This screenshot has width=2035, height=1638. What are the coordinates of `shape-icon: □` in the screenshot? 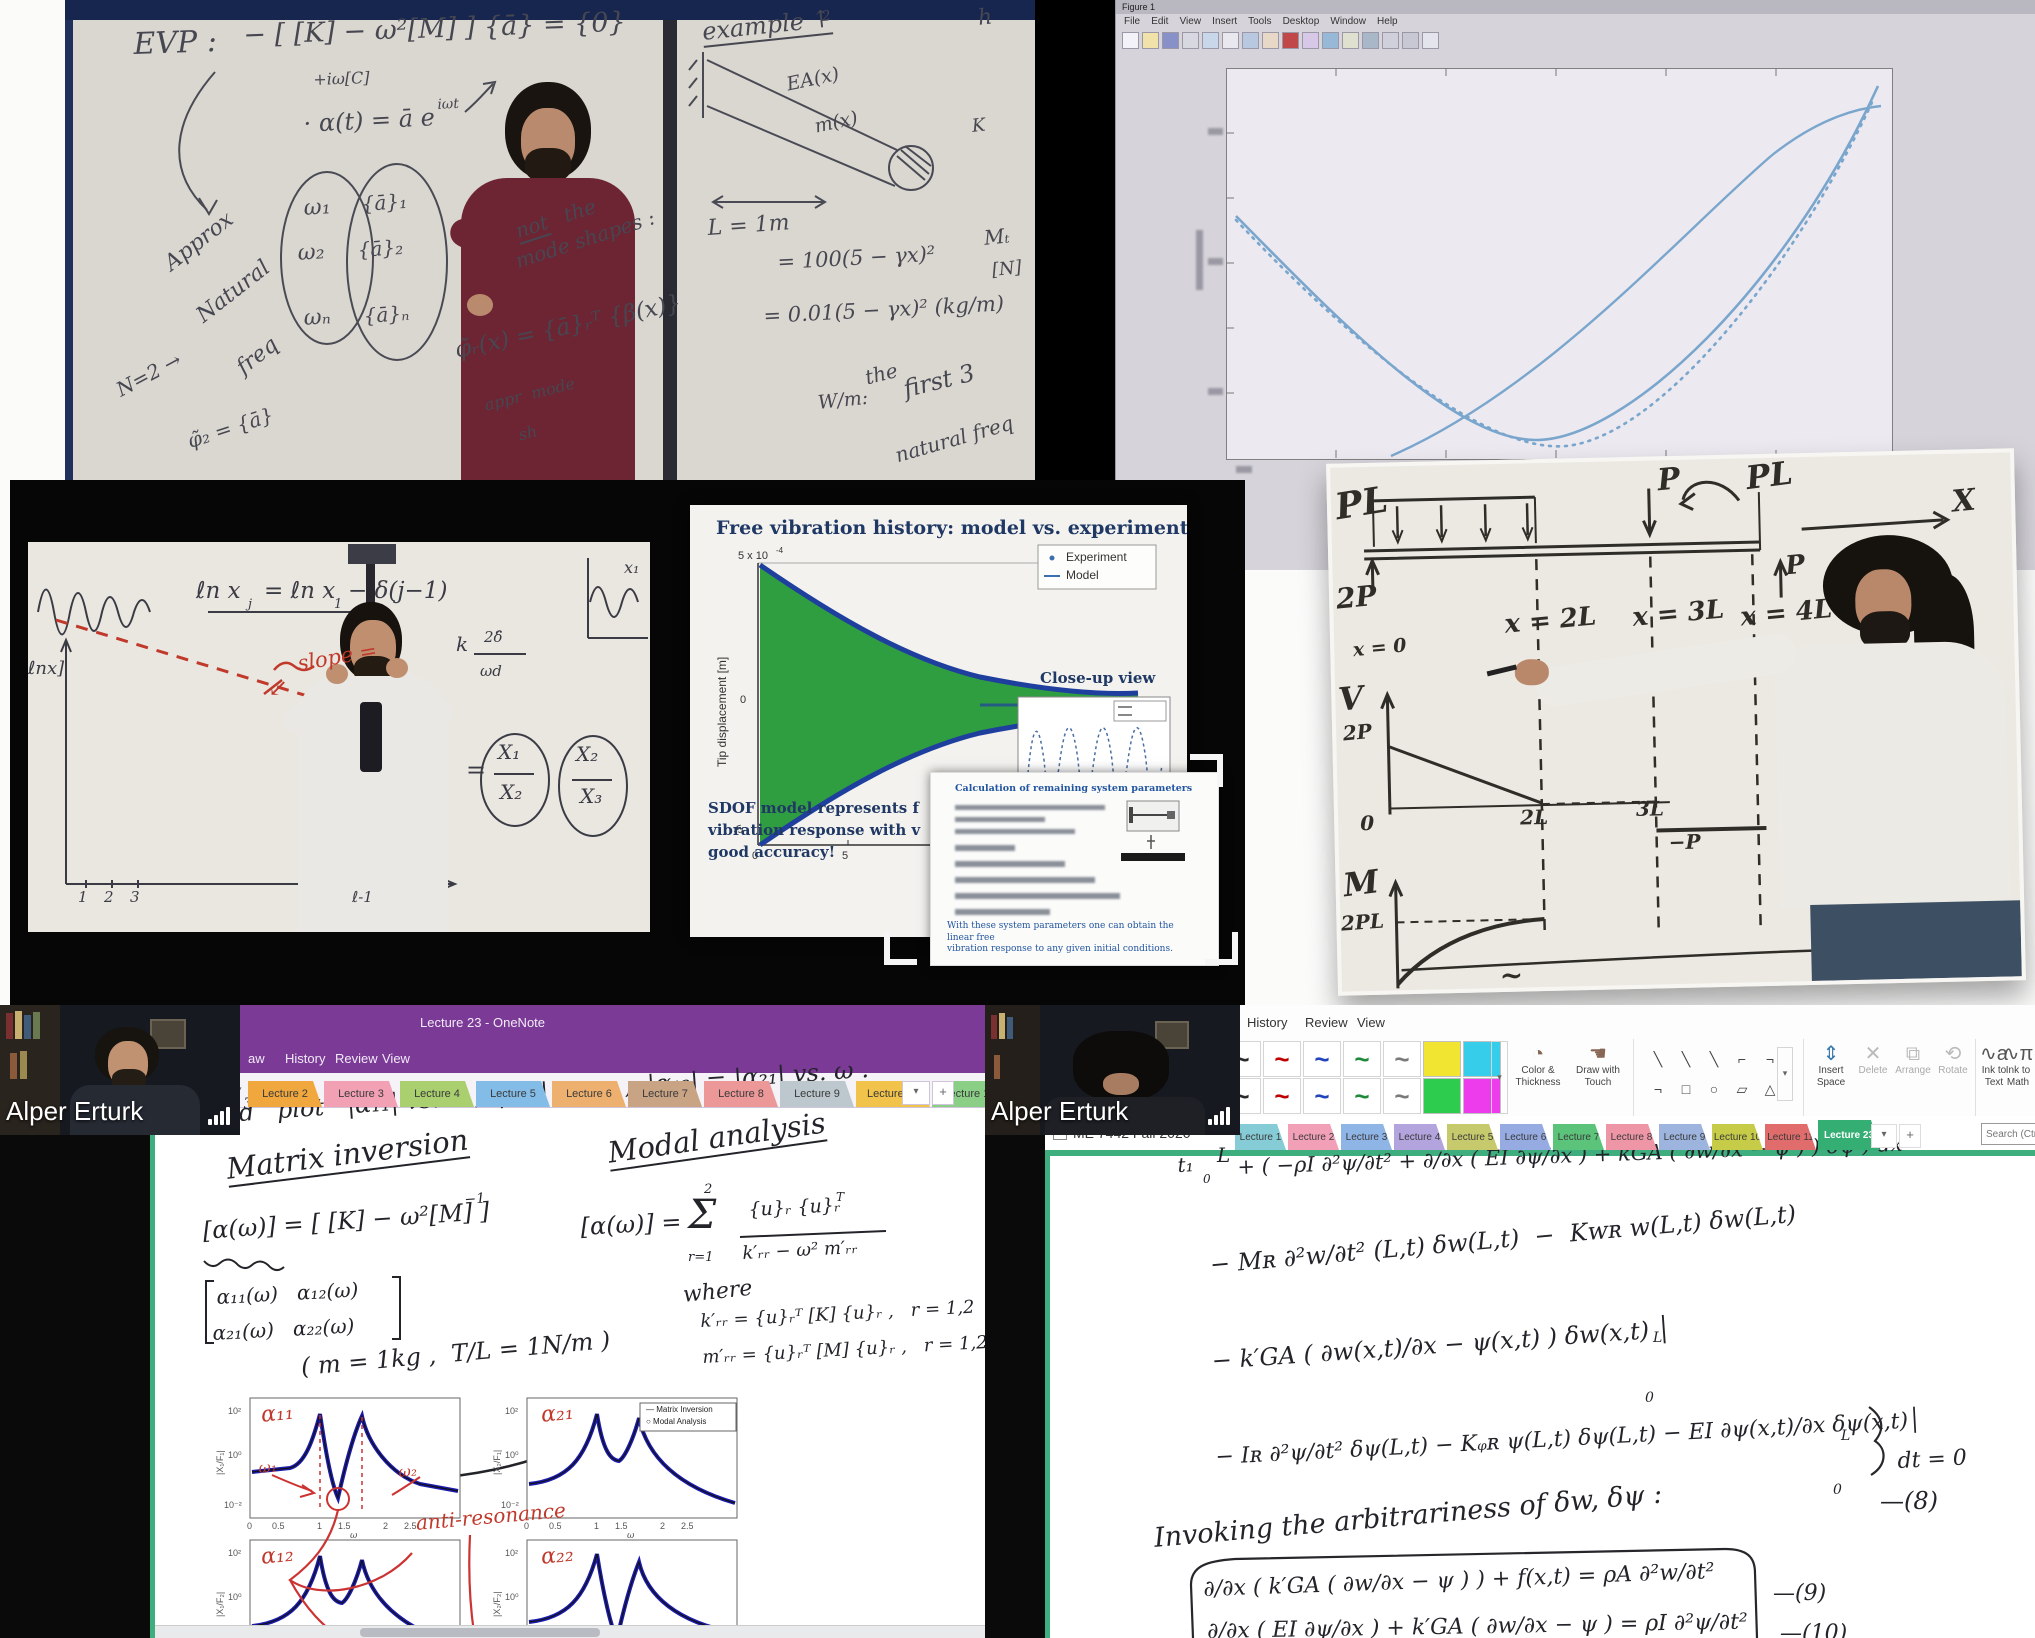 It's located at (1686, 1089).